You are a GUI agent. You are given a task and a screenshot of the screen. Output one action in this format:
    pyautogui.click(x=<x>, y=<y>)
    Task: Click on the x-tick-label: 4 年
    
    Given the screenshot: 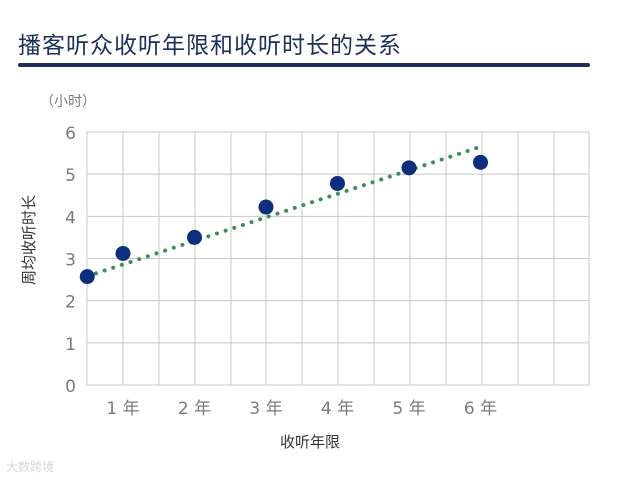 What is the action you would take?
    pyautogui.click(x=337, y=409)
    